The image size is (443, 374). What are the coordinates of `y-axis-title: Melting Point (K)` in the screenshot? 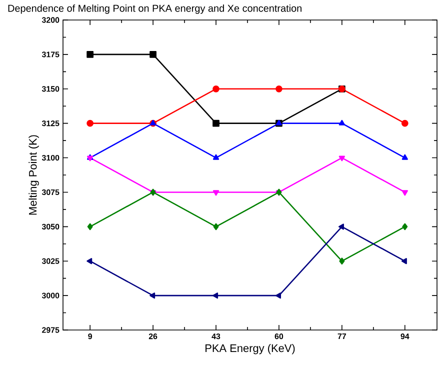 It's located at (33, 175).